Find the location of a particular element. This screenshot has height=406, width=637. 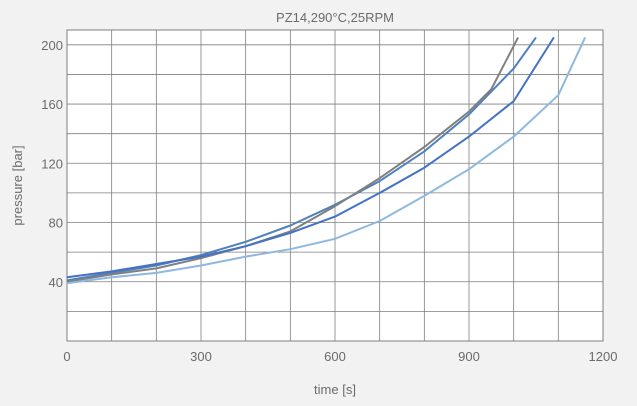

y-axis-label: pressure [bar] is located at coordinates (17, 185).